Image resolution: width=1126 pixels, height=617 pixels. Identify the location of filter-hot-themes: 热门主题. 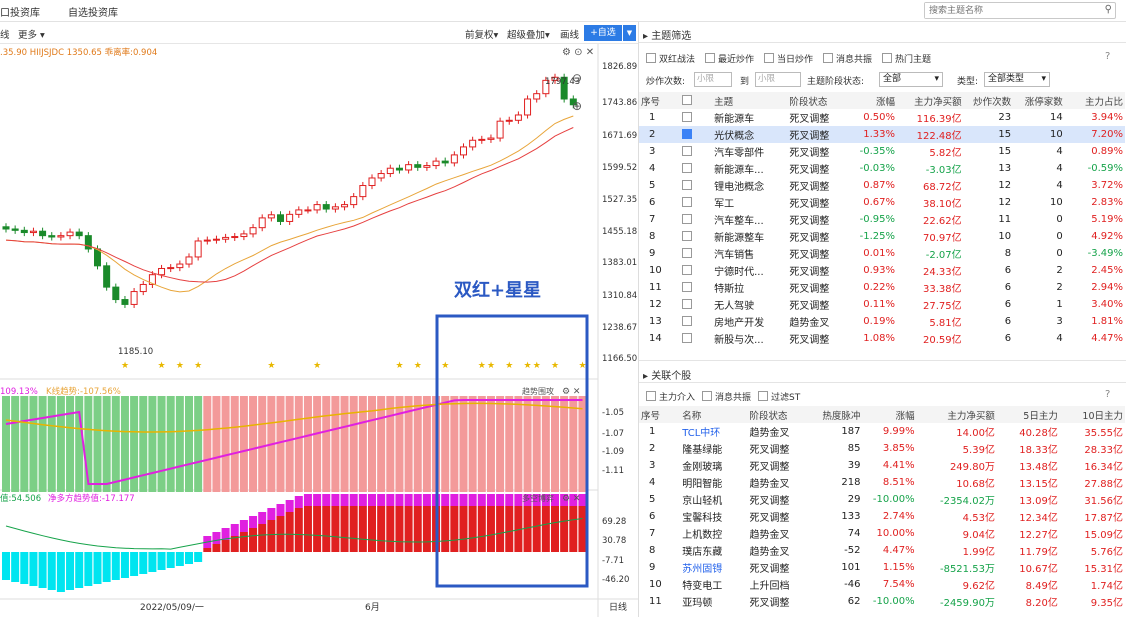
(906, 58).